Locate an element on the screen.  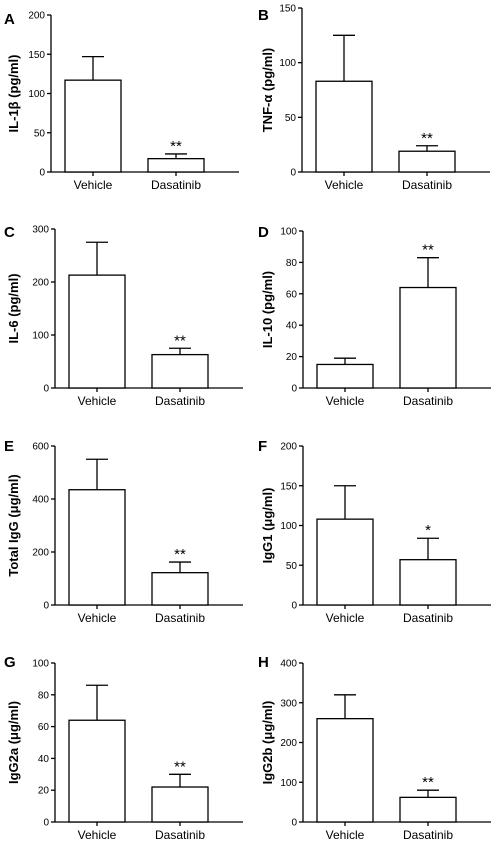
y-axis-label: IL-1β (pg/ml) is located at coordinates (13, 94).